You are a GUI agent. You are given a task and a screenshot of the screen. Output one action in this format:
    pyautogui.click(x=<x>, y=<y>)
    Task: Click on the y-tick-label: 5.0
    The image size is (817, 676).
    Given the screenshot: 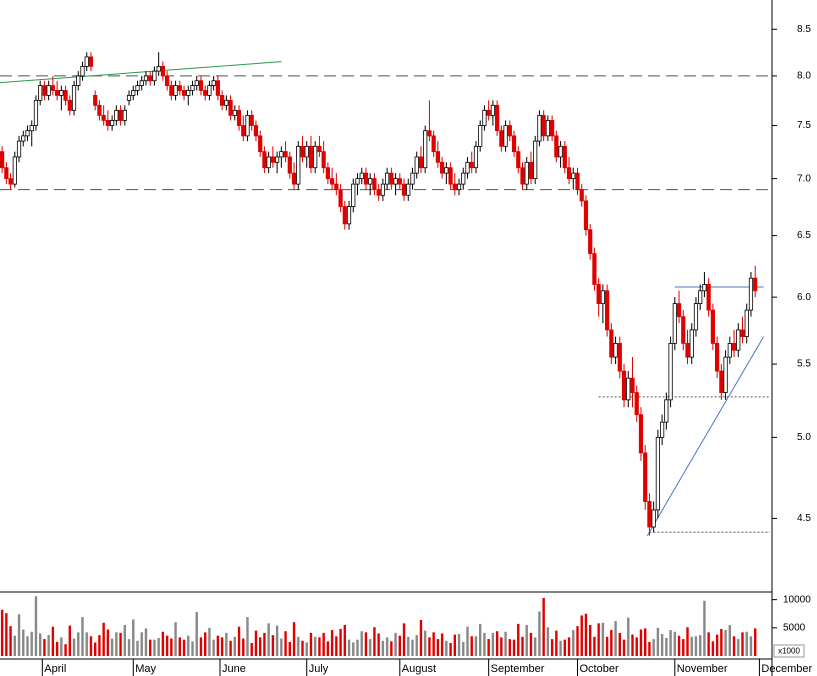 What is the action you would take?
    pyautogui.click(x=804, y=437)
    